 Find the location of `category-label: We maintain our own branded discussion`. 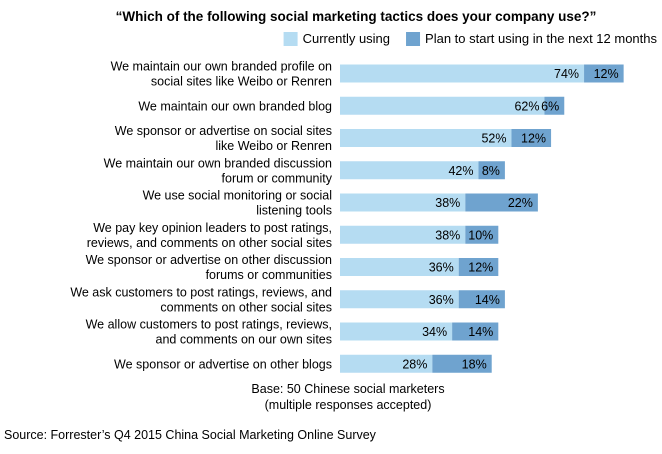

category-label: We maintain our own branded discussion is located at coordinates (218, 163).